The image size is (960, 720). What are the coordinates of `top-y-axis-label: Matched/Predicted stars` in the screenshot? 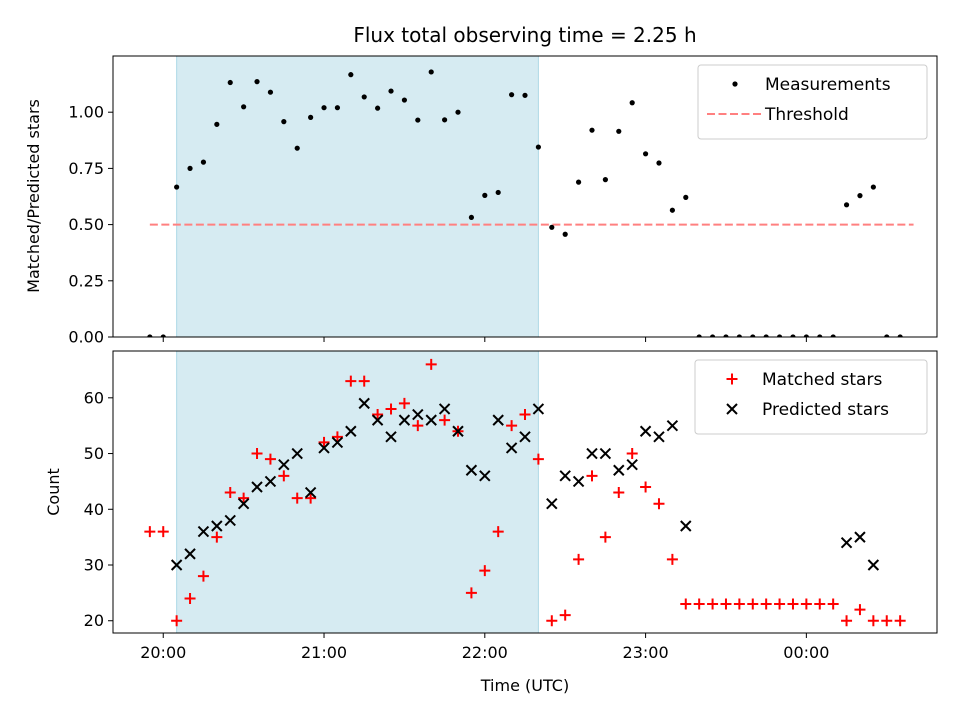 It's located at (33, 196).